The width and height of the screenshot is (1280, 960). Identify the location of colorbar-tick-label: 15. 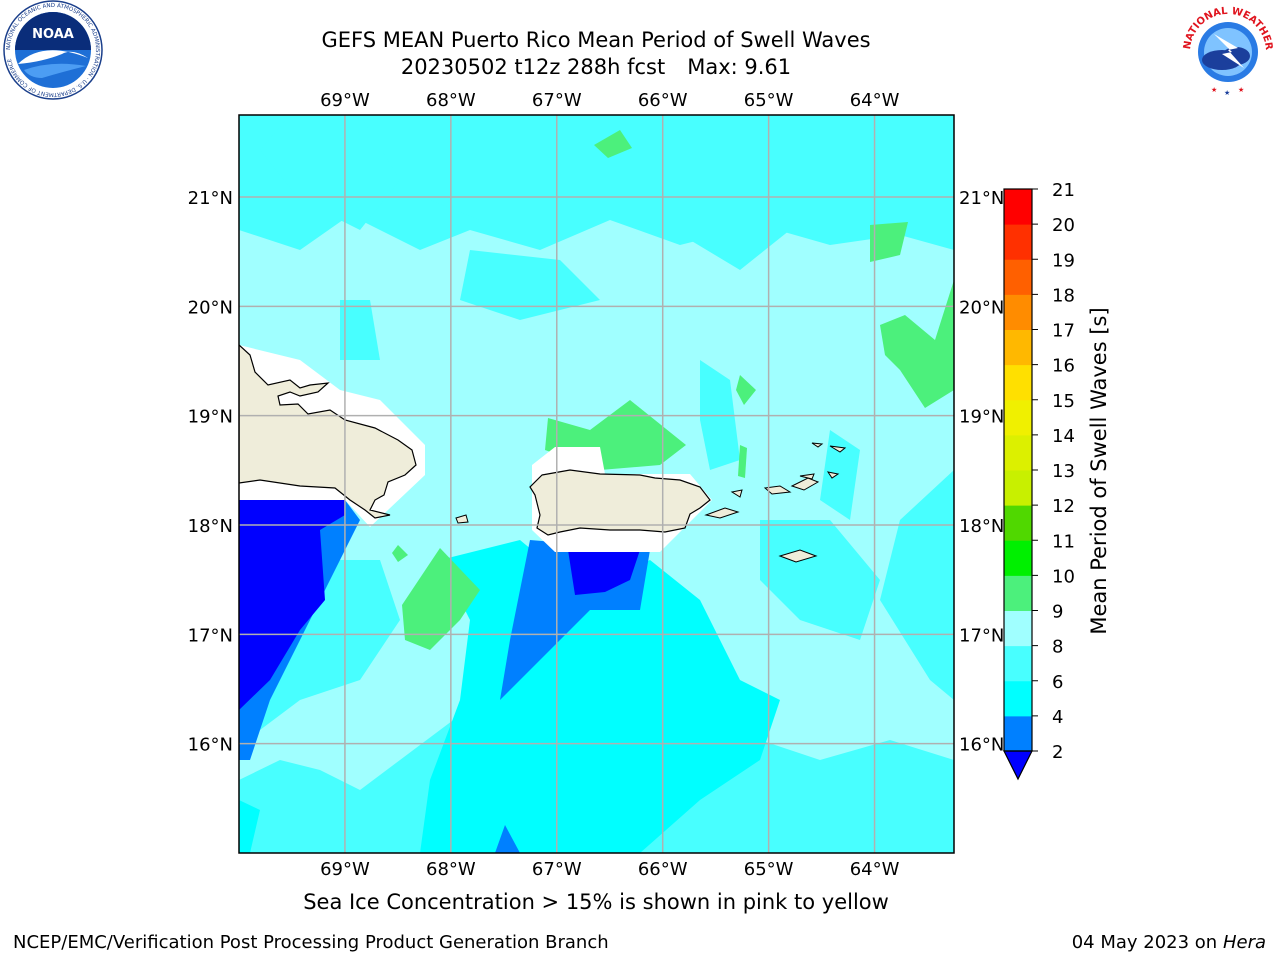
(1063, 401).